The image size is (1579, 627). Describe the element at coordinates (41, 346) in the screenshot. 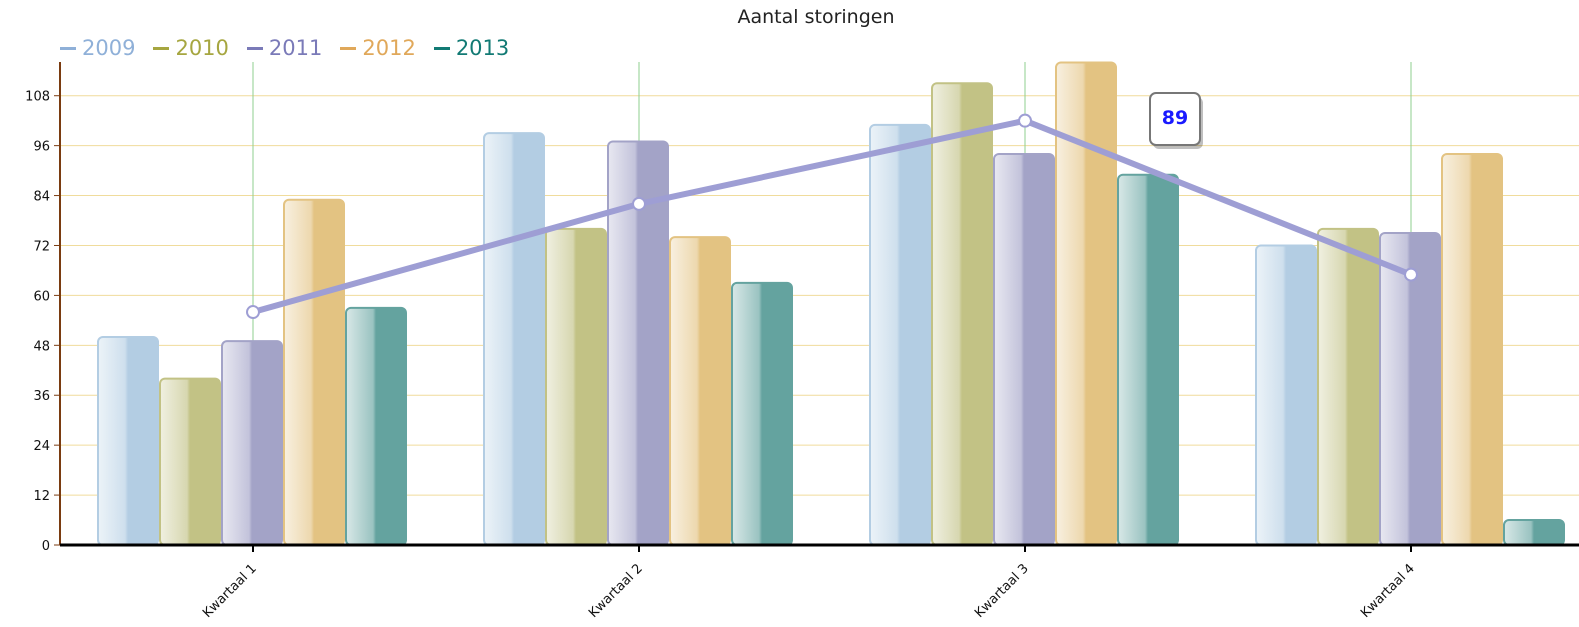

I see `y-tick-label: 48` at that location.